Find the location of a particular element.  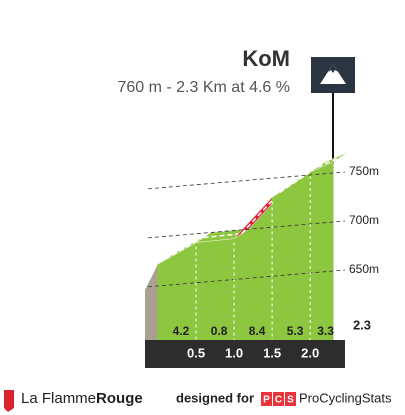

mountain-icon is located at coordinates (333, 74).